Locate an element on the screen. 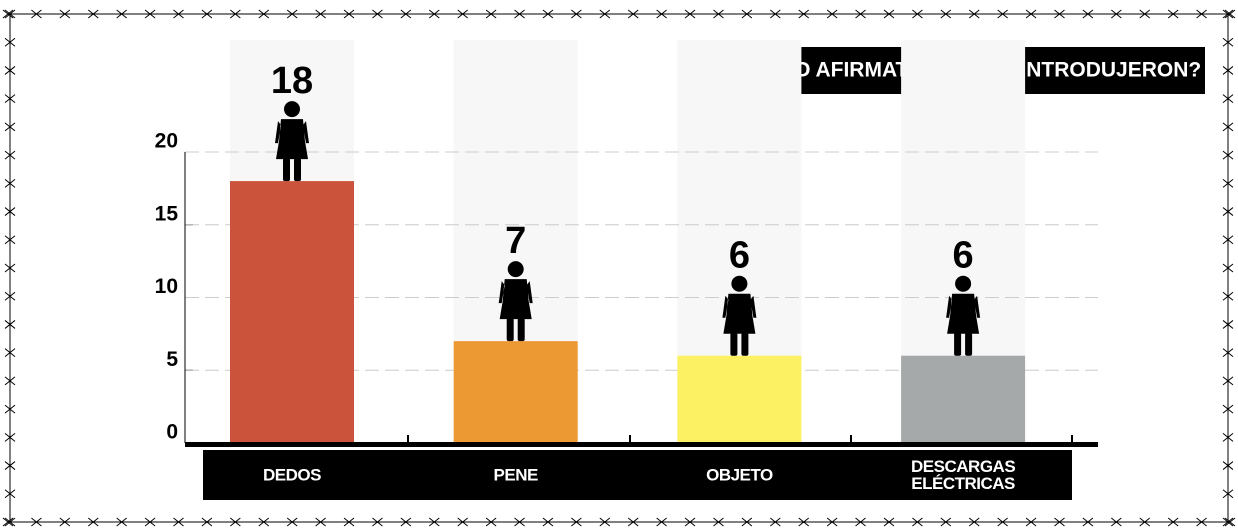 The image size is (1238, 529). x-tick-label: PENE is located at coordinates (516, 475).